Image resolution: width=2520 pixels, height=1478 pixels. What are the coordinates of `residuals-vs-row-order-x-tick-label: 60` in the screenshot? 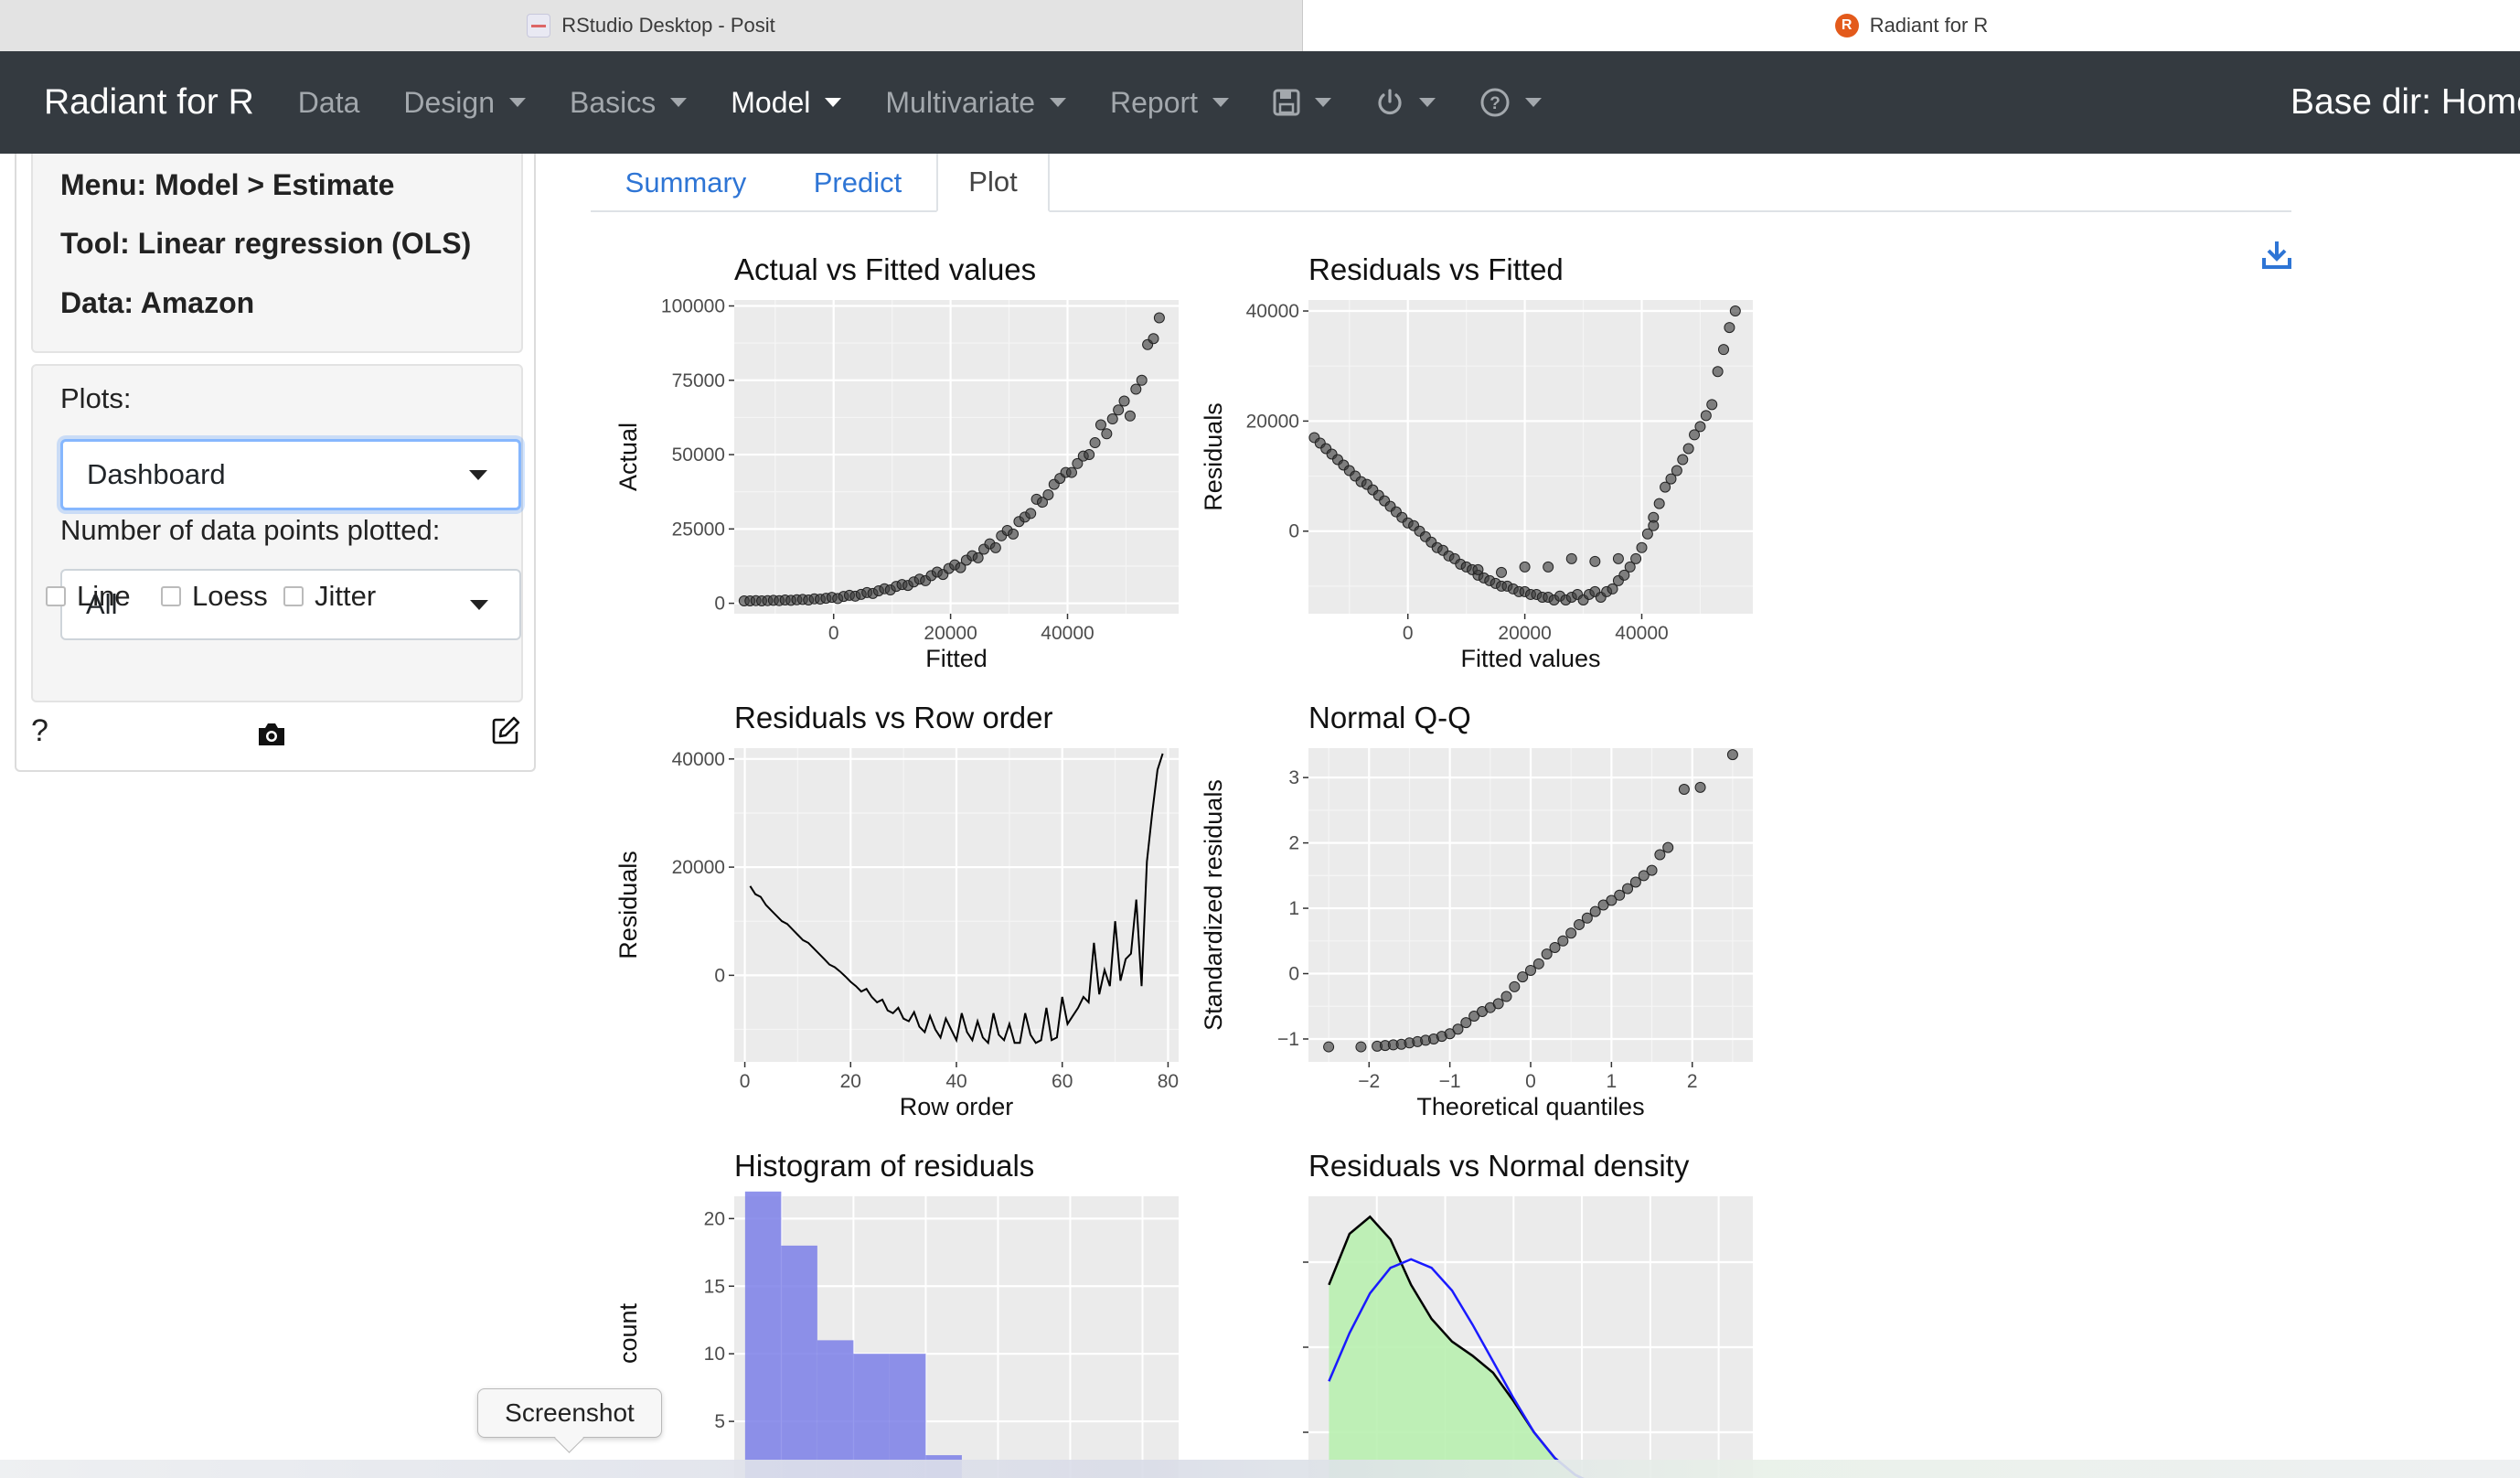 It's located at (1062, 1082).